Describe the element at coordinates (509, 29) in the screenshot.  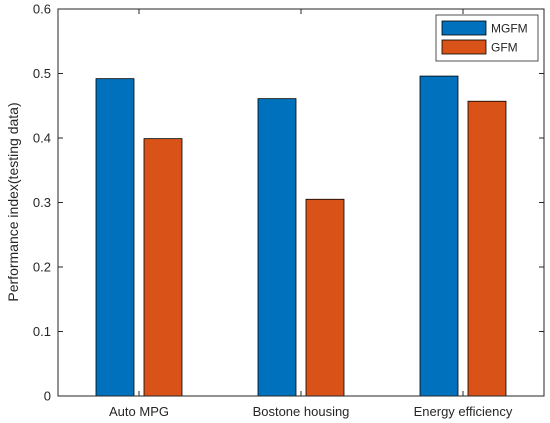
I see `legend-label-mgfm: MGFM` at that location.